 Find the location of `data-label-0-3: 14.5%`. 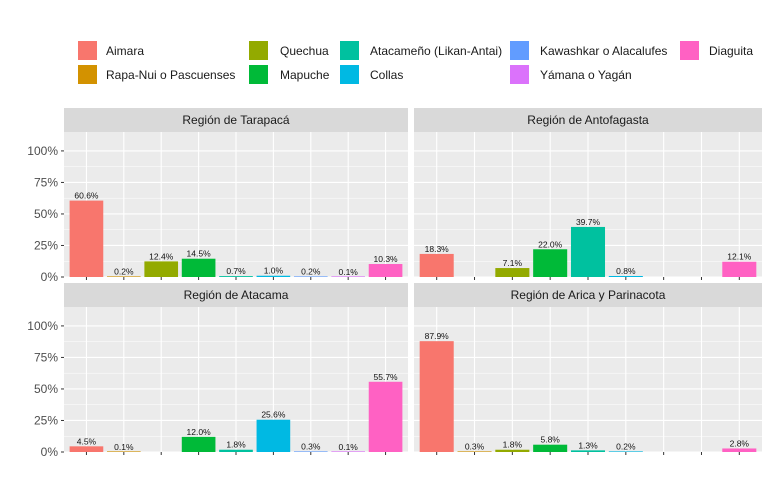

data-label-0-3: 14.5% is located at coordinates (199, 254).